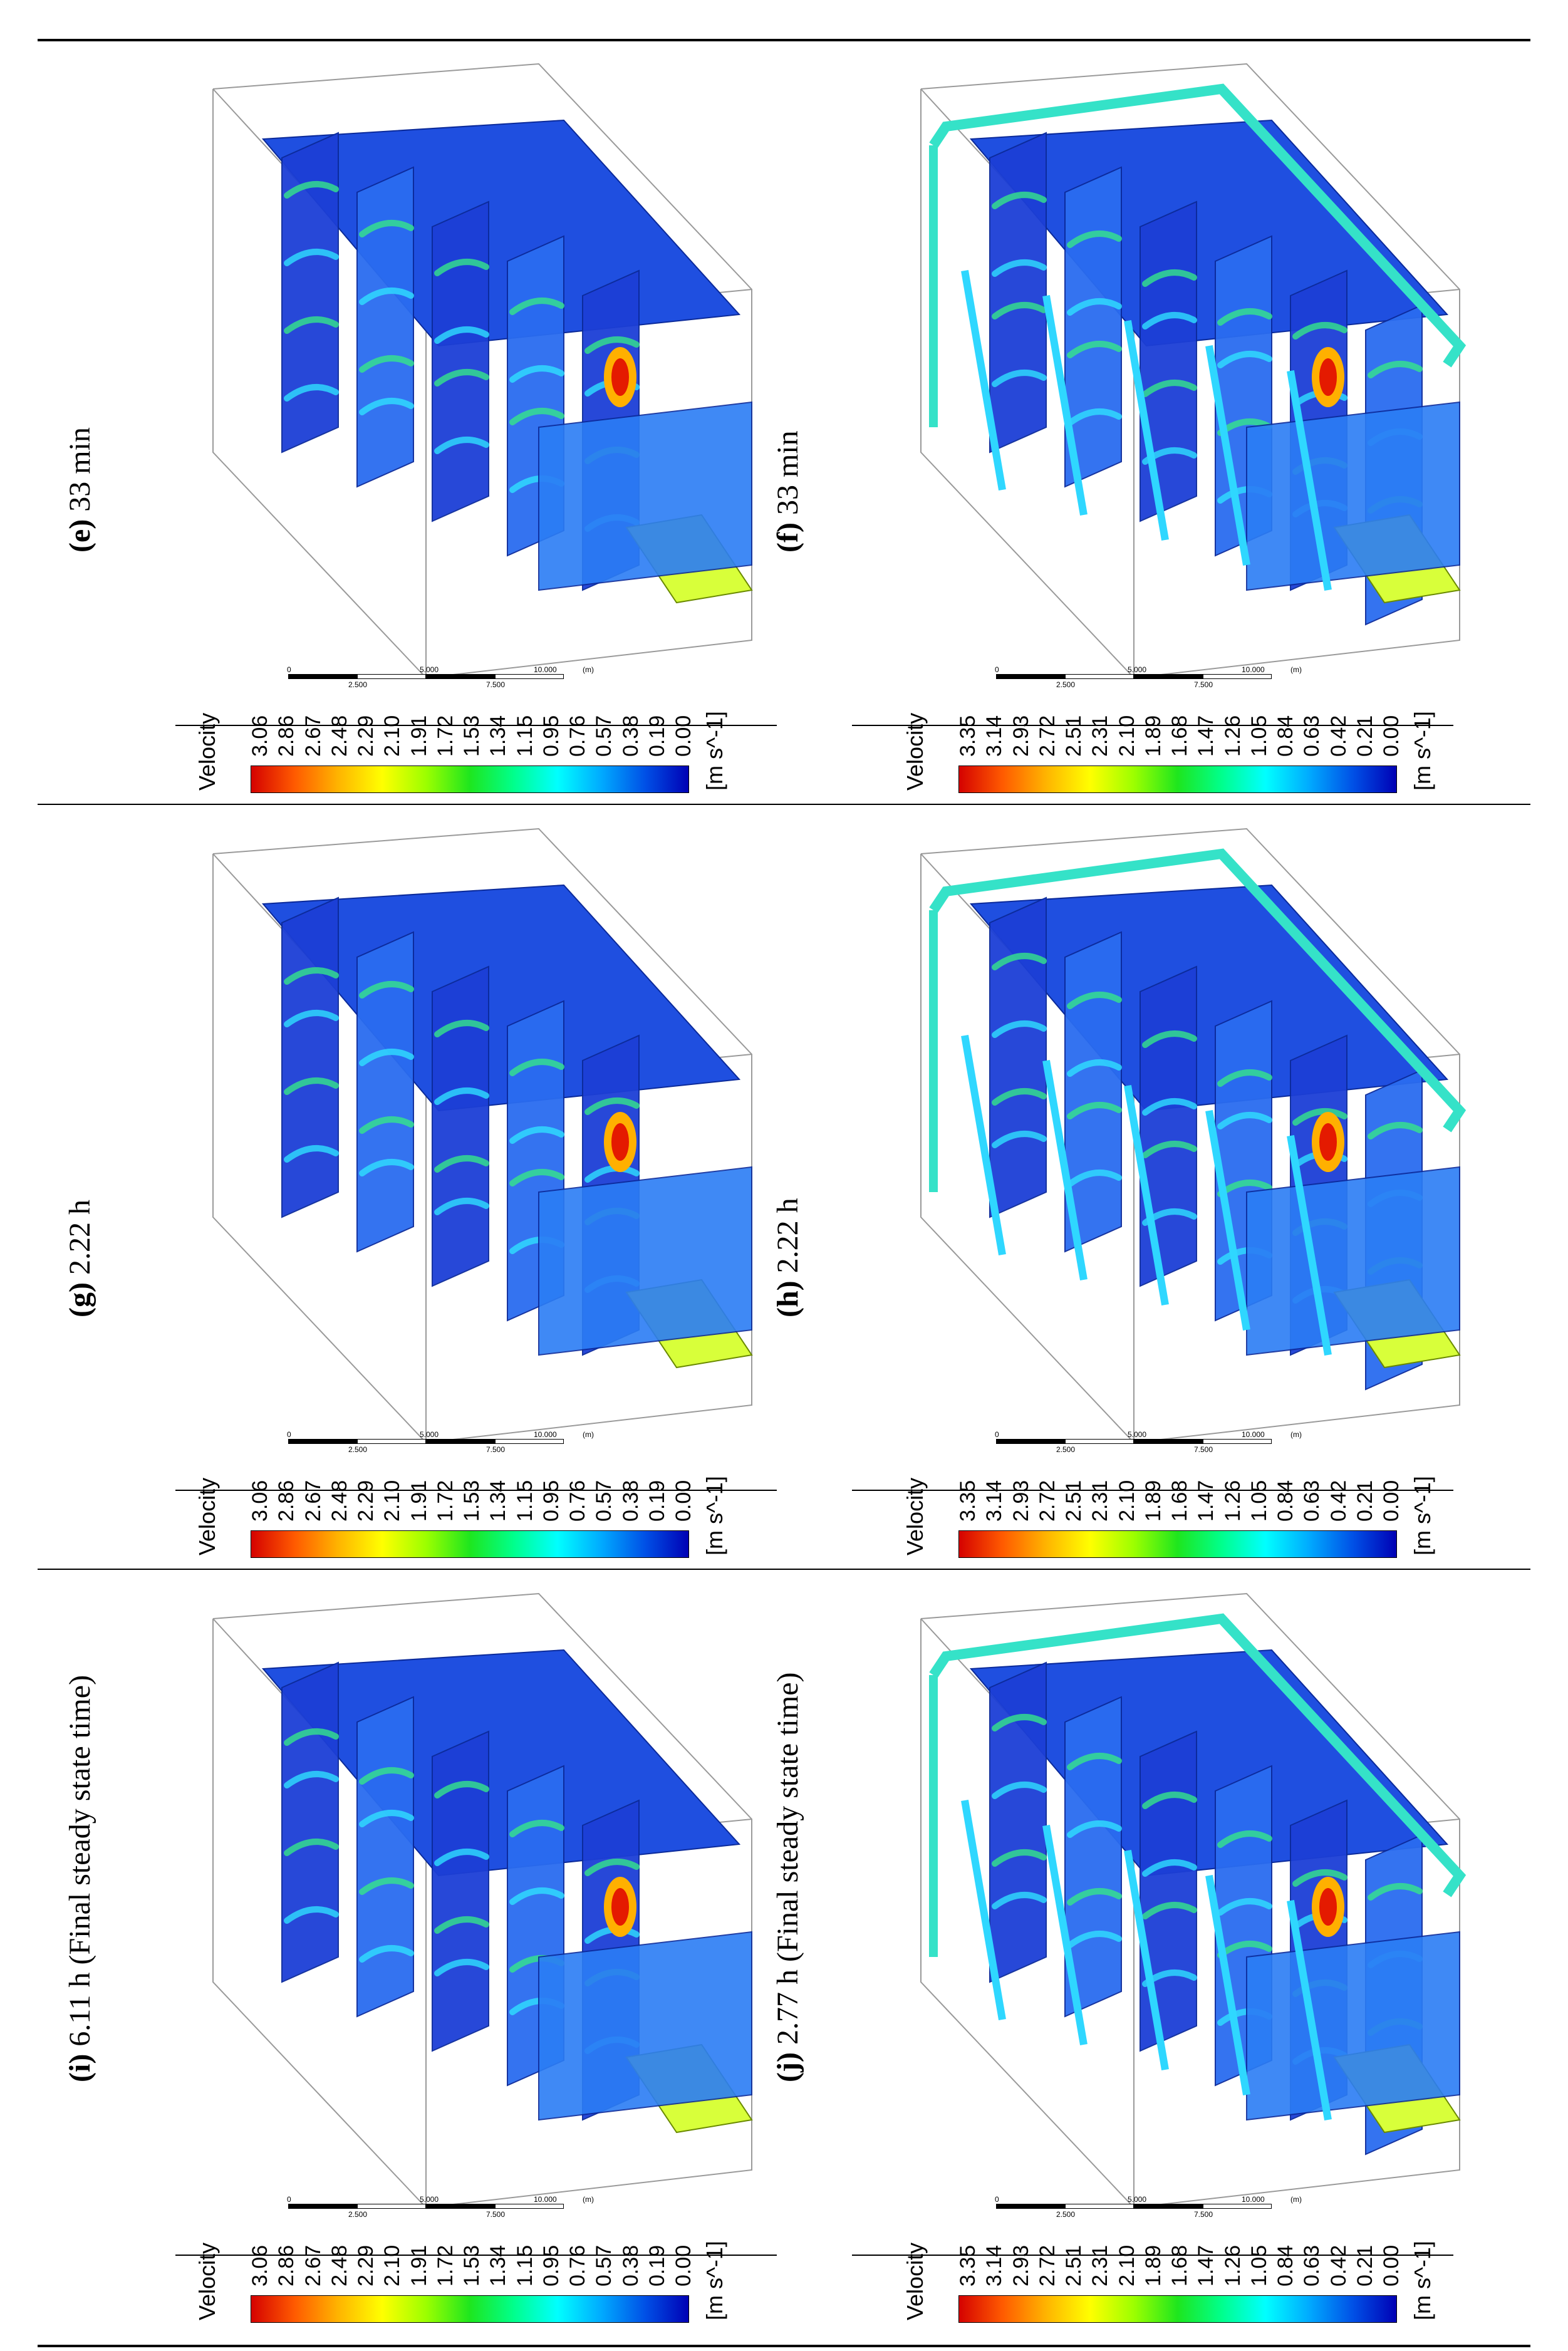 This screenshot has width=1568, height=2351. What do you see at coordinates (788, 1862) in the screenshot?
I see `panel-time: 2.77 h (Final steady state time)` at bounding box center [788, 1862].